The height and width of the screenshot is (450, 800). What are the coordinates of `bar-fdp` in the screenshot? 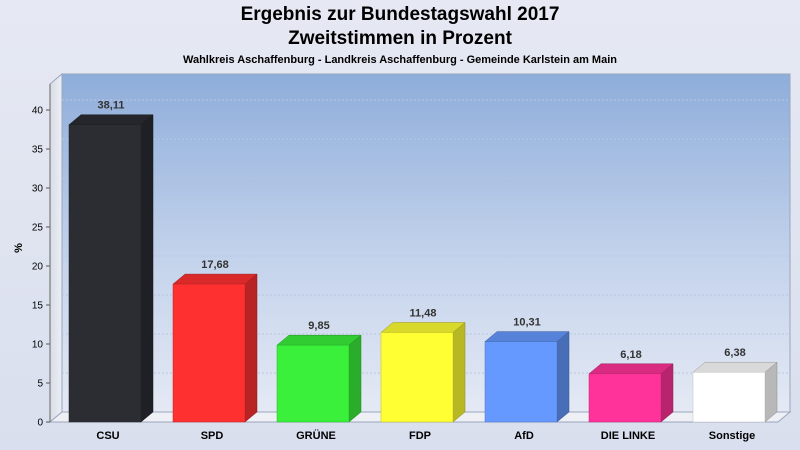 It's located at (423, 372).